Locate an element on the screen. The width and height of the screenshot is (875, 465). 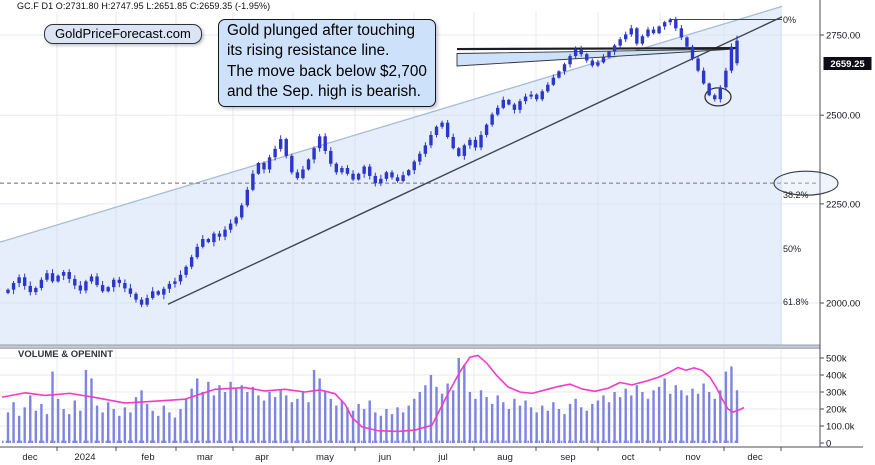
last-price-label: 2659.25 is located at coordinates (847, 64).